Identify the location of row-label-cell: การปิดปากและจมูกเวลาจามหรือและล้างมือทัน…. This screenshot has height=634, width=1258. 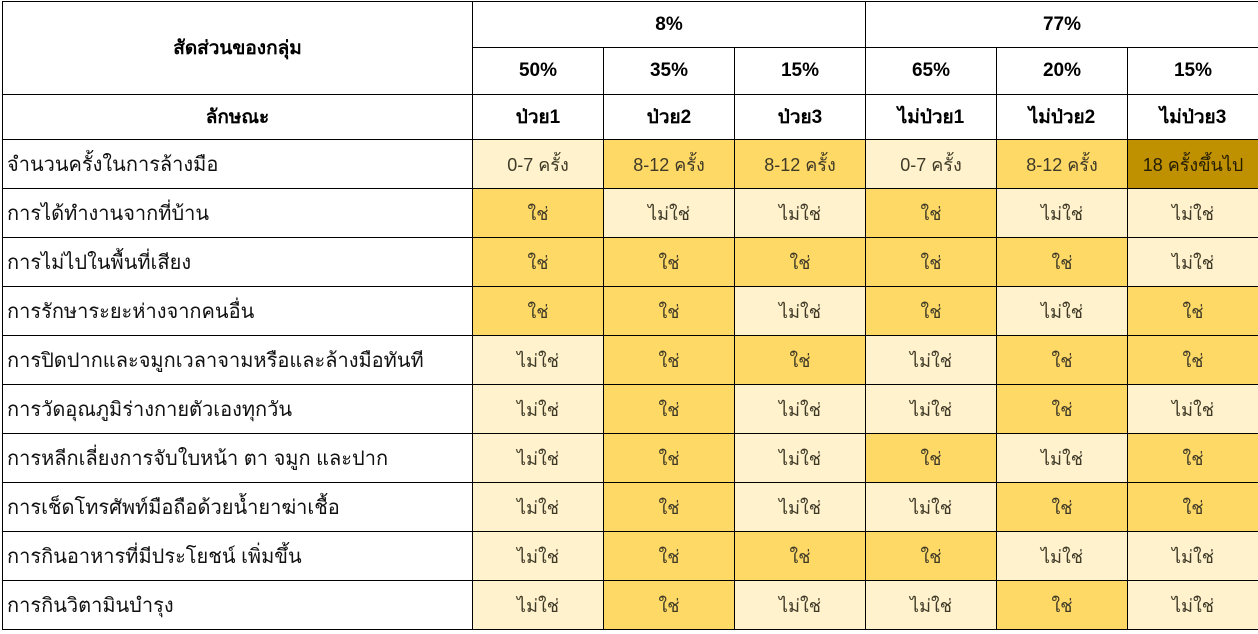
(238, 360).